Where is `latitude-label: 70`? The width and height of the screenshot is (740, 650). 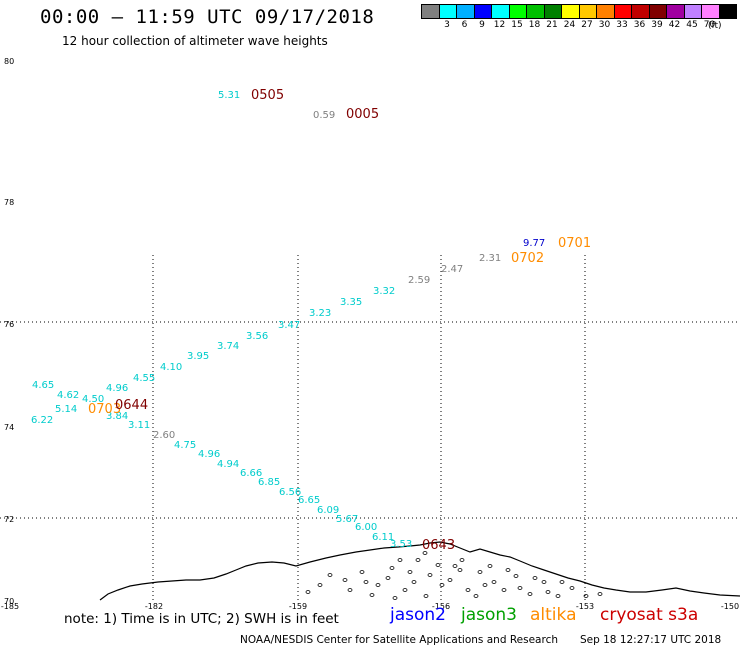
latitude-label: 70 is located at coordinates (9, 601).